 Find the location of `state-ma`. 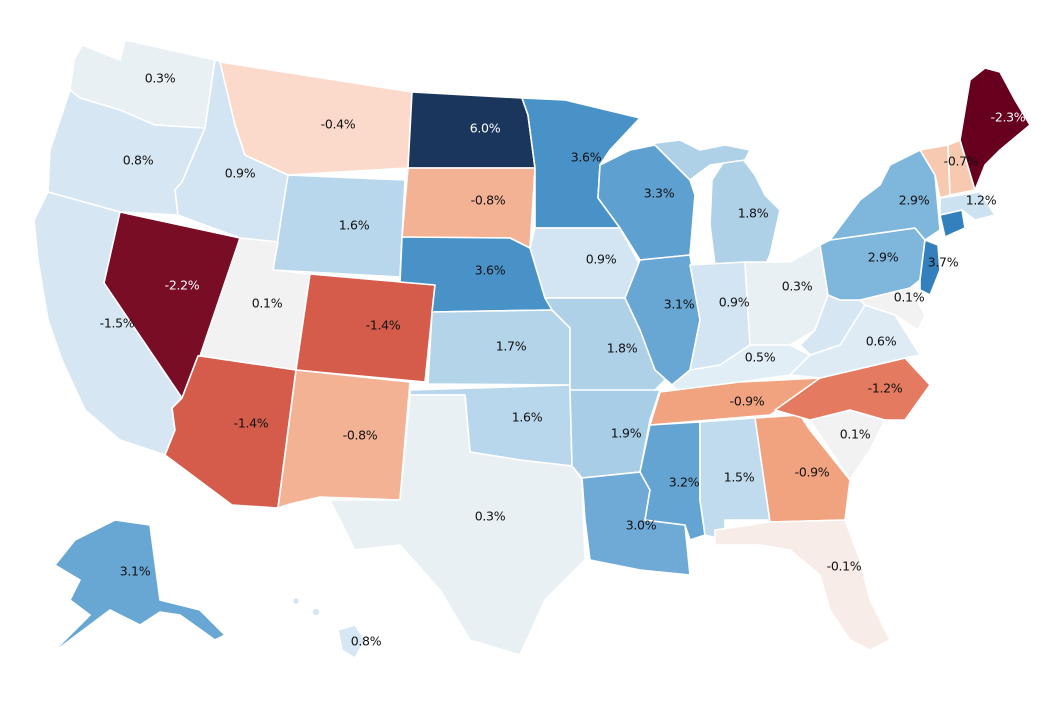

state-ma is located at coordinates (967, 206).